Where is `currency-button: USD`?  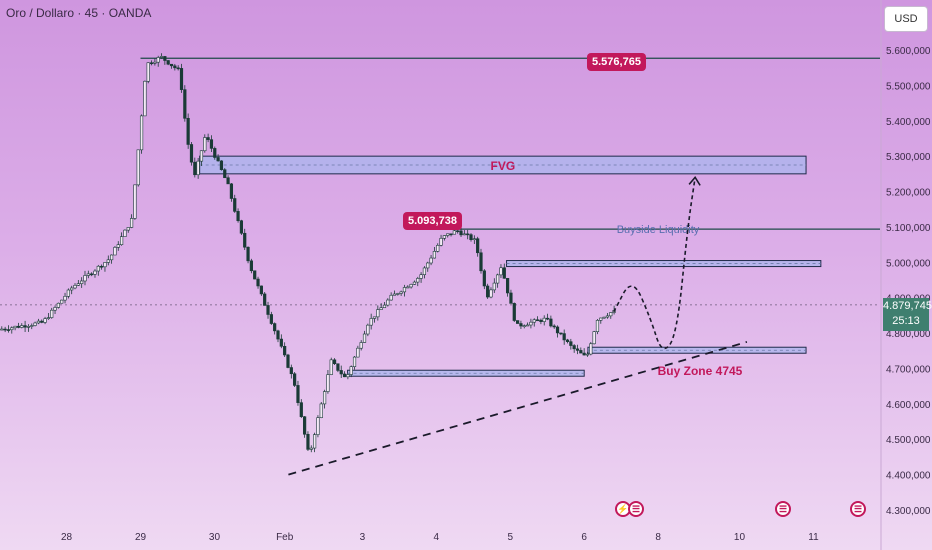
currency-button: USD is located at coordinates (906, 19).